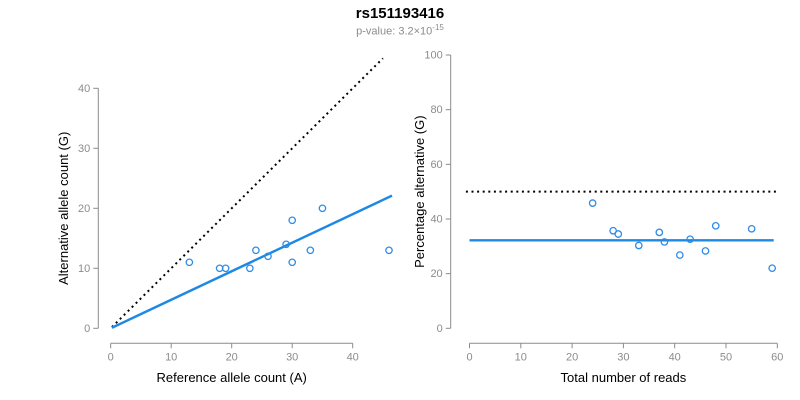 This screenshot has width=800, height=400. What do you see at coordinates (252, 261) in the screenshot?
I see `fit-line` at bounding box center [252, 261].